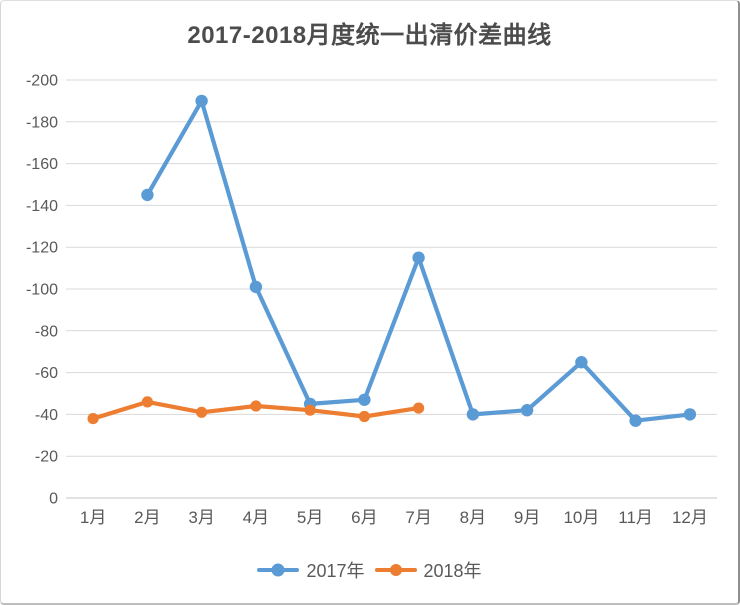  What do you see at coordinates (256, 287) in the screenshot?
I see `data-point-2017年-4月` at bounding box center [256, 287].